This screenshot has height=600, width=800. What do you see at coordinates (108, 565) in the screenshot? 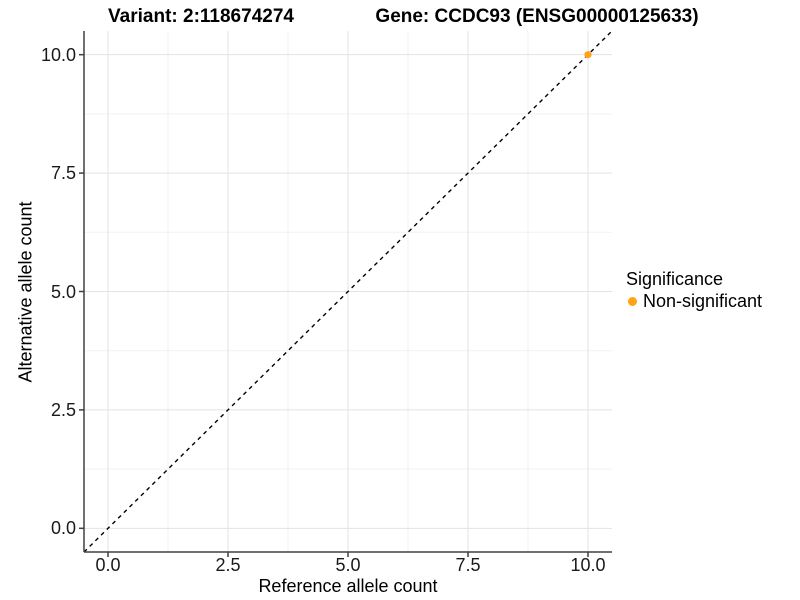
I see `x-tick-label: 0.0` at bounding box center [108, 565].